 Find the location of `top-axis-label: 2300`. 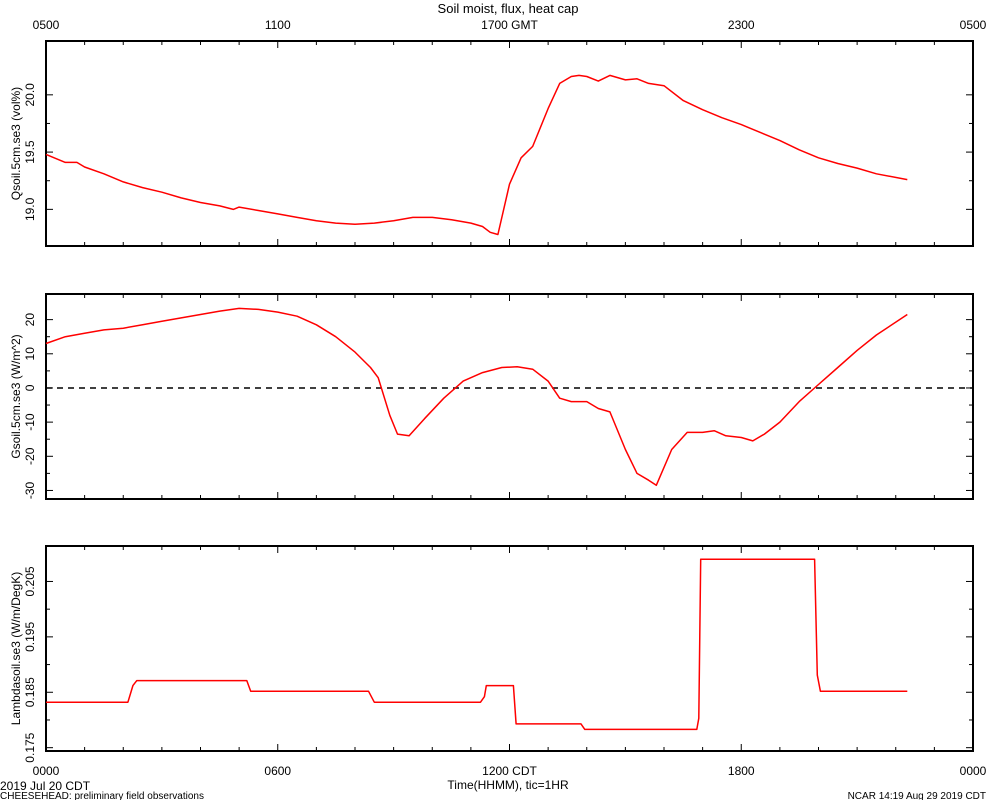

top-axis-label: 2300 is located at coordinates (741, 25).